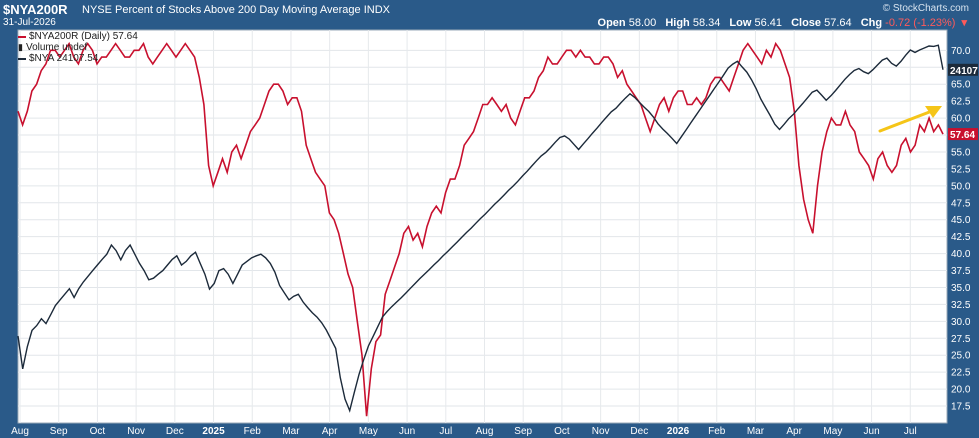 This screenshot has width=979, height=438. I want to click on y-tick-label: 47.5, so click(961, 203).